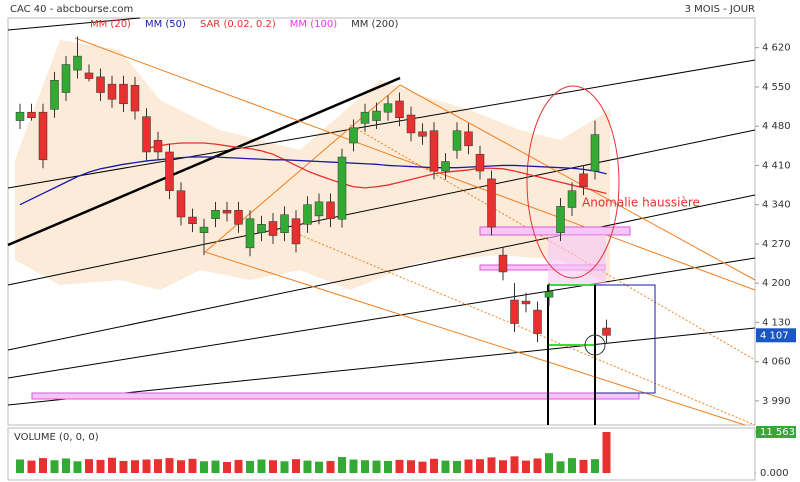  What do you see at coordinates (110, 24) in the screenshot?
I see `legend-entry: MM (20)` at bounding box center [110, 24].